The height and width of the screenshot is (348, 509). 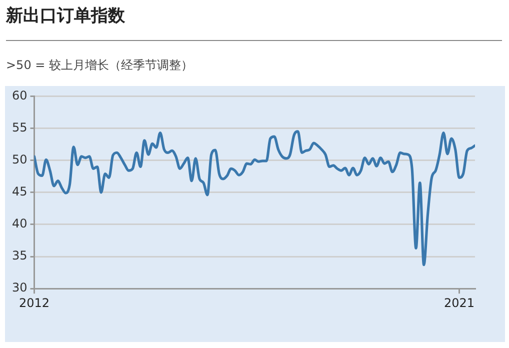 What do you see at coordinates (20, 191) in the screenshot?
I see `y-tick-label: 45` at bounding box center [20, 191].